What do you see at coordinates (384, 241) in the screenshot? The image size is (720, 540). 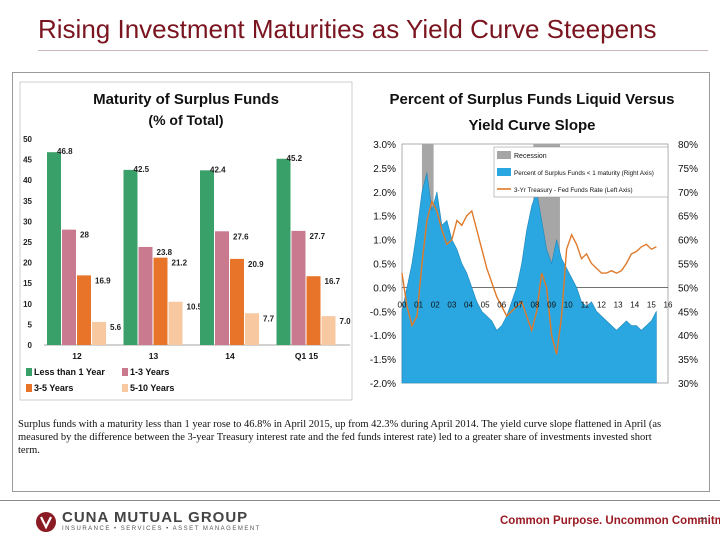 I see `left-axis-tick-label: 1.0%` at bounding box center [384, 241].